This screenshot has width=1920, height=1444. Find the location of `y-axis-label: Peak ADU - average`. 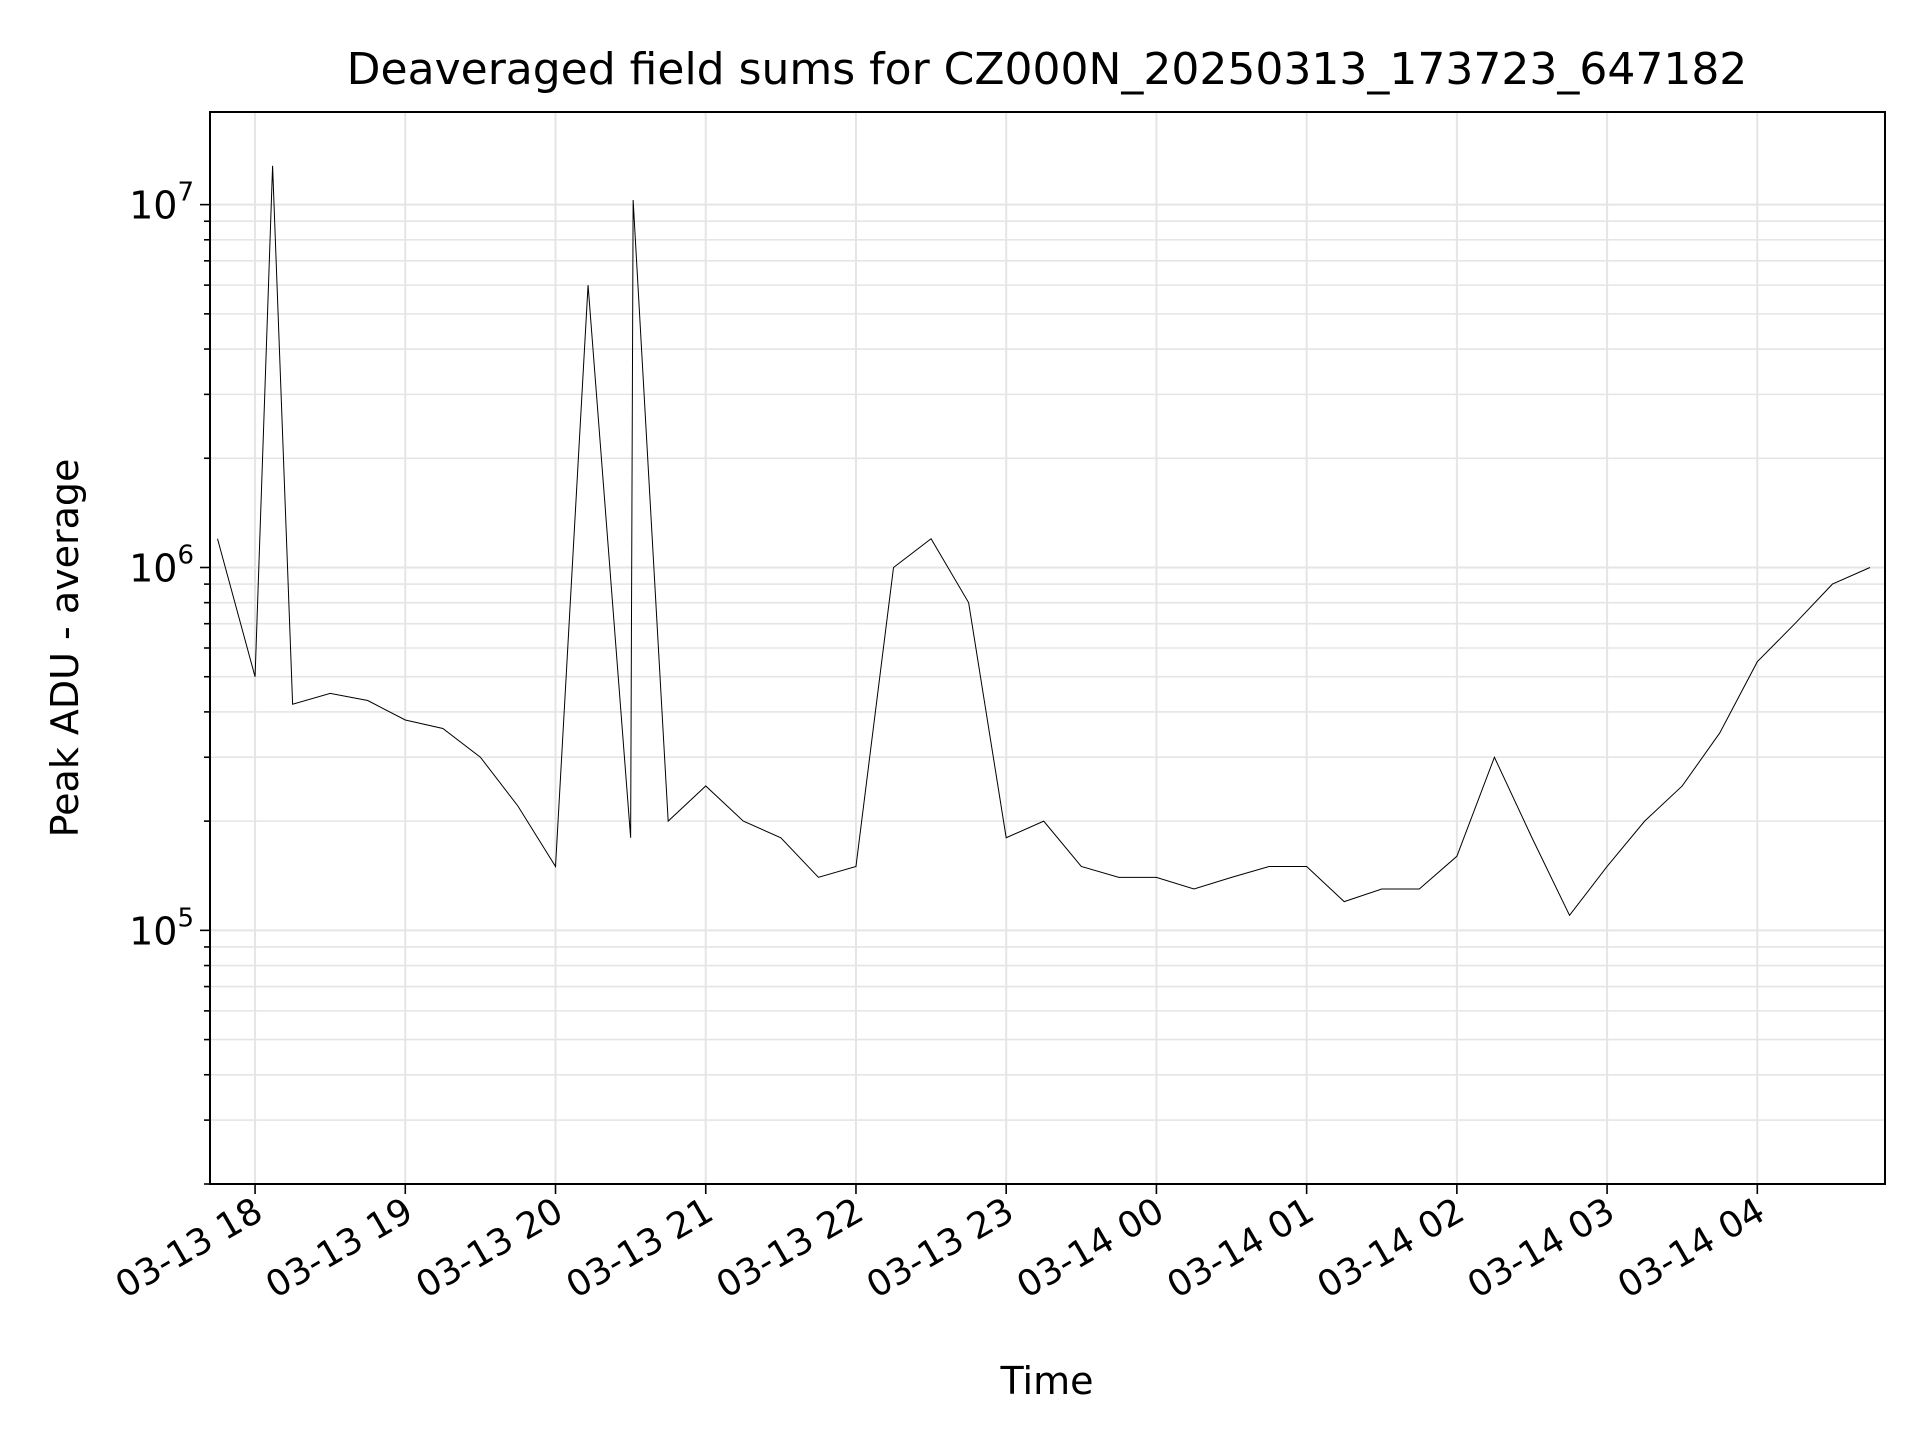

y-axis-label: Peak ADU - average is located at coordinates (65, 648).